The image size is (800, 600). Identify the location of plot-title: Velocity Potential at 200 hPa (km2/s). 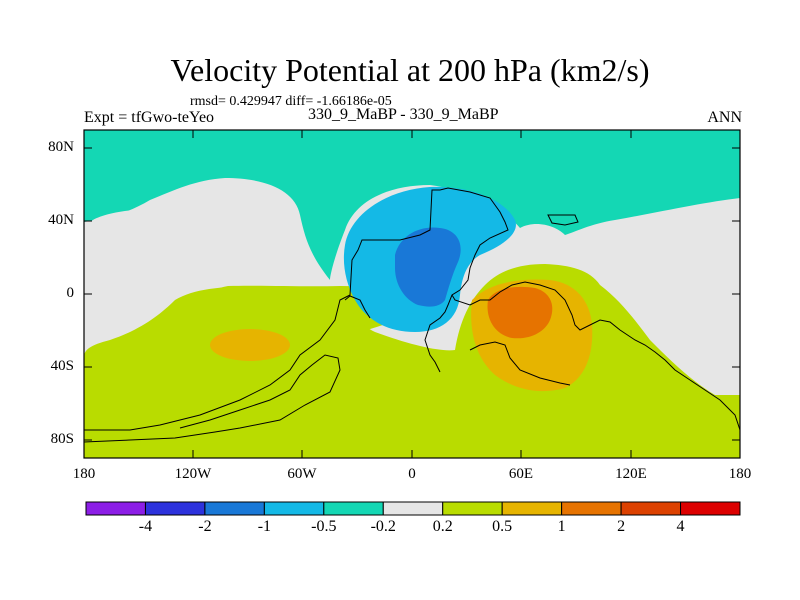
(410, 70).